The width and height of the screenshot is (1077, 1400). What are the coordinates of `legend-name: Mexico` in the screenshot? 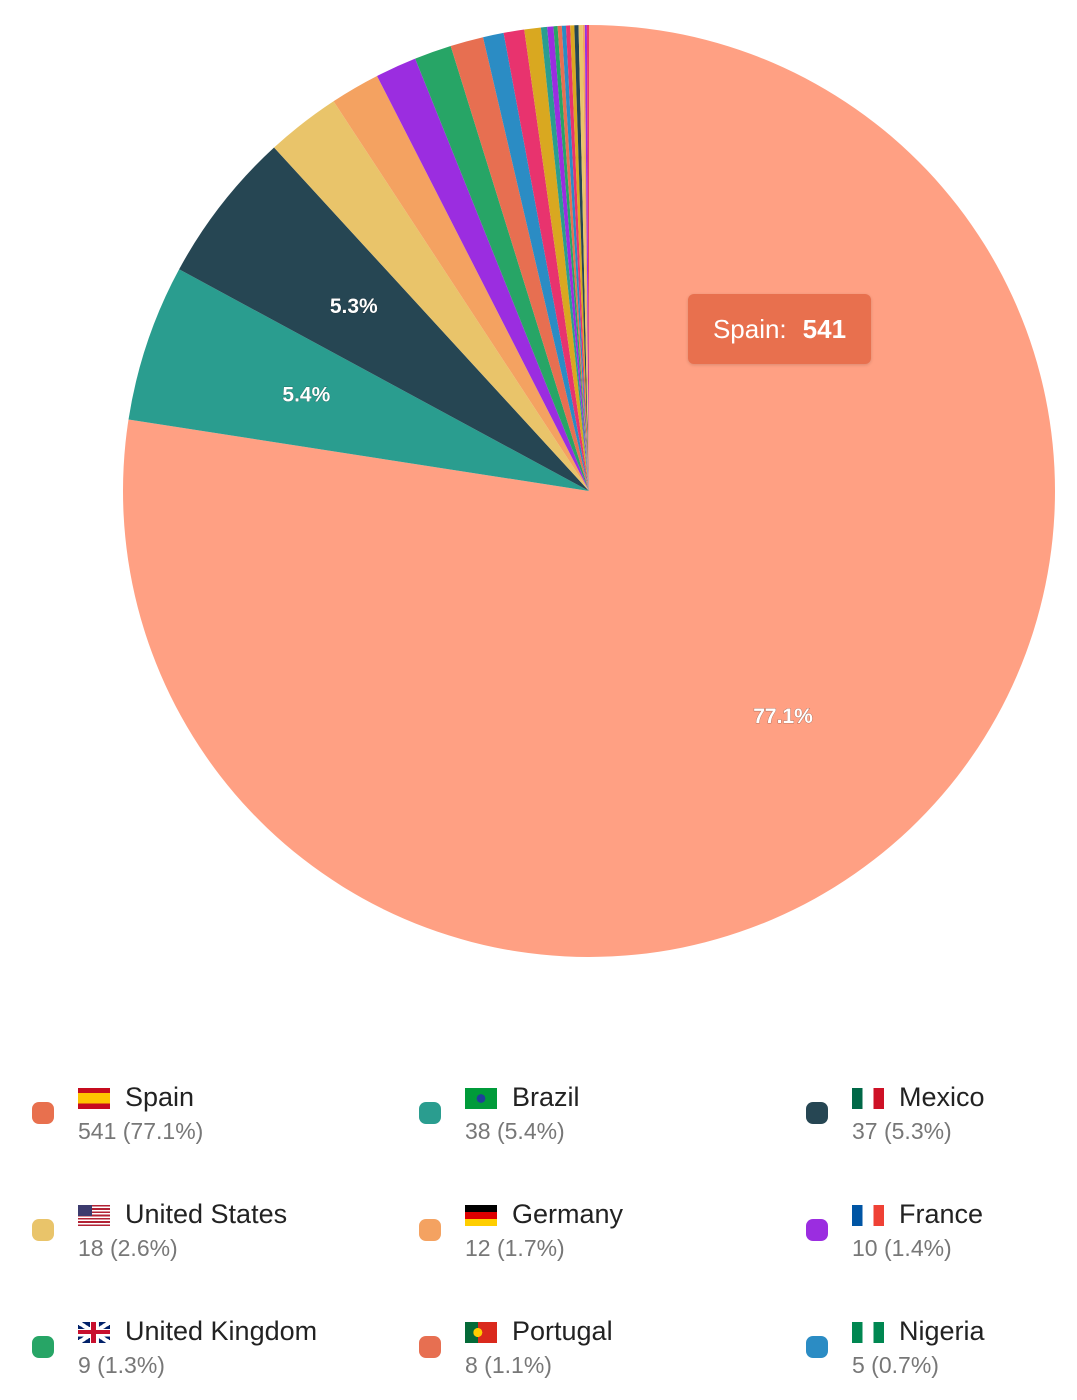 It's located at (942, 1097).